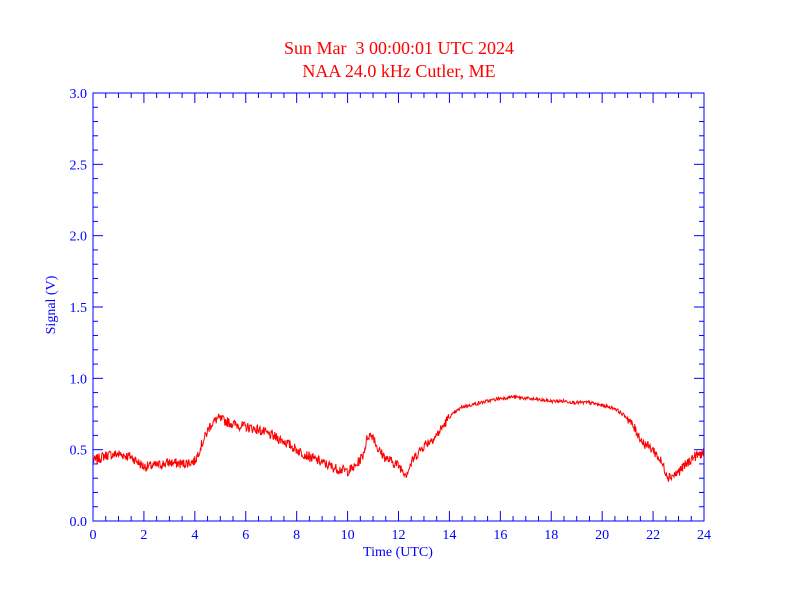 This screenshot has width=792, height=612. Describe the element at coordinates (602, 535) in the screenshot. I see `x-tick-label: 20` at that location.